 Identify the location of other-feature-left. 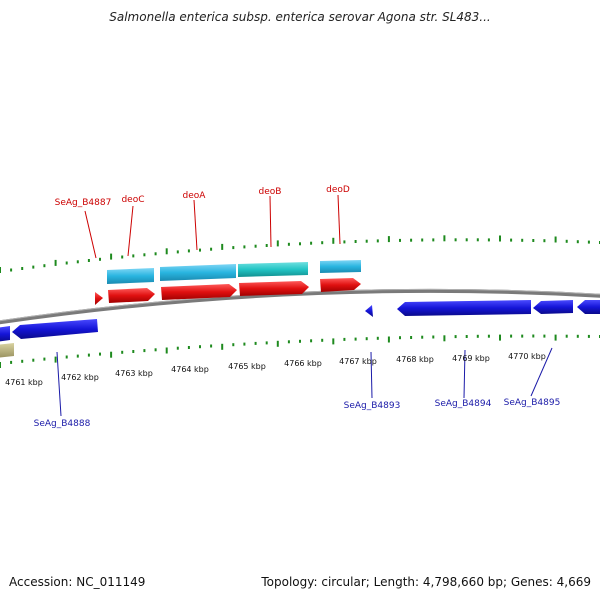
(7, 350).